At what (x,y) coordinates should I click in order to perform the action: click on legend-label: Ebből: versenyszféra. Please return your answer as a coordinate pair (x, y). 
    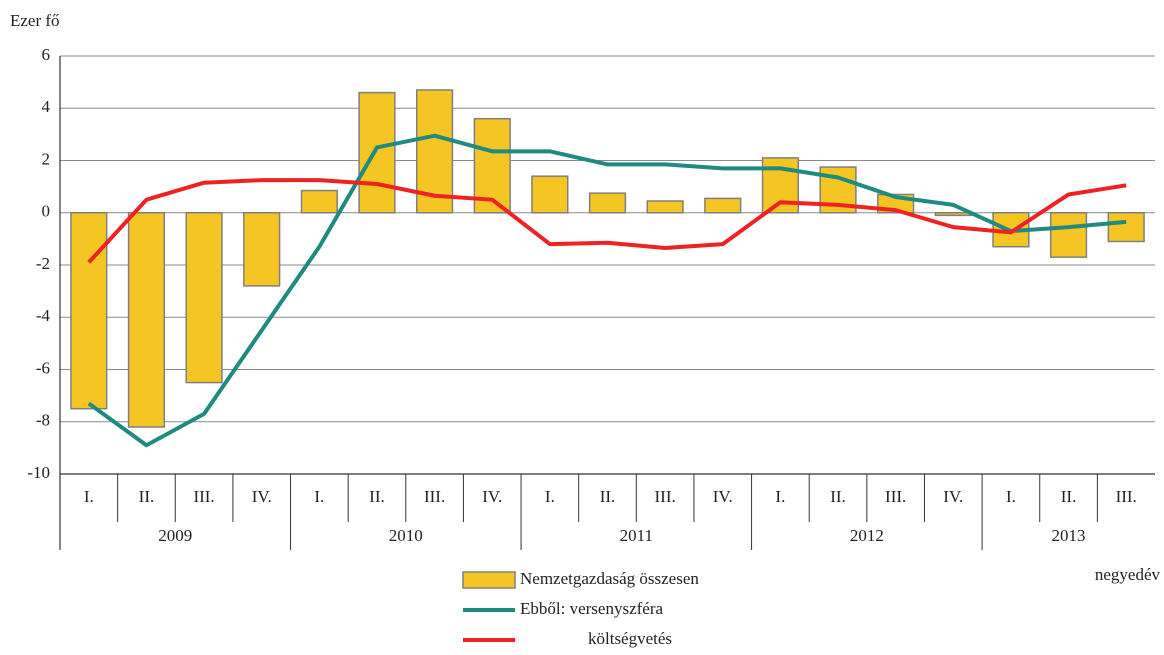
    Looking at the image, I should click on (591, 608).